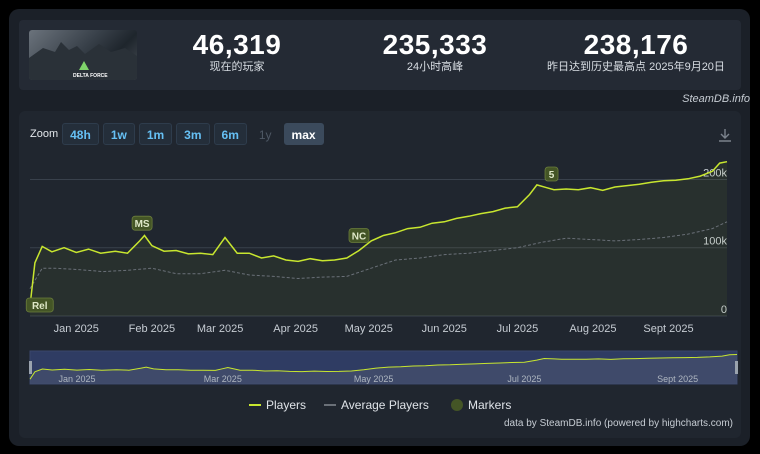 The height and width of the screenshot is (454, 760). I want to click on x-tick-label: Apr 2025, so click(295, 329).